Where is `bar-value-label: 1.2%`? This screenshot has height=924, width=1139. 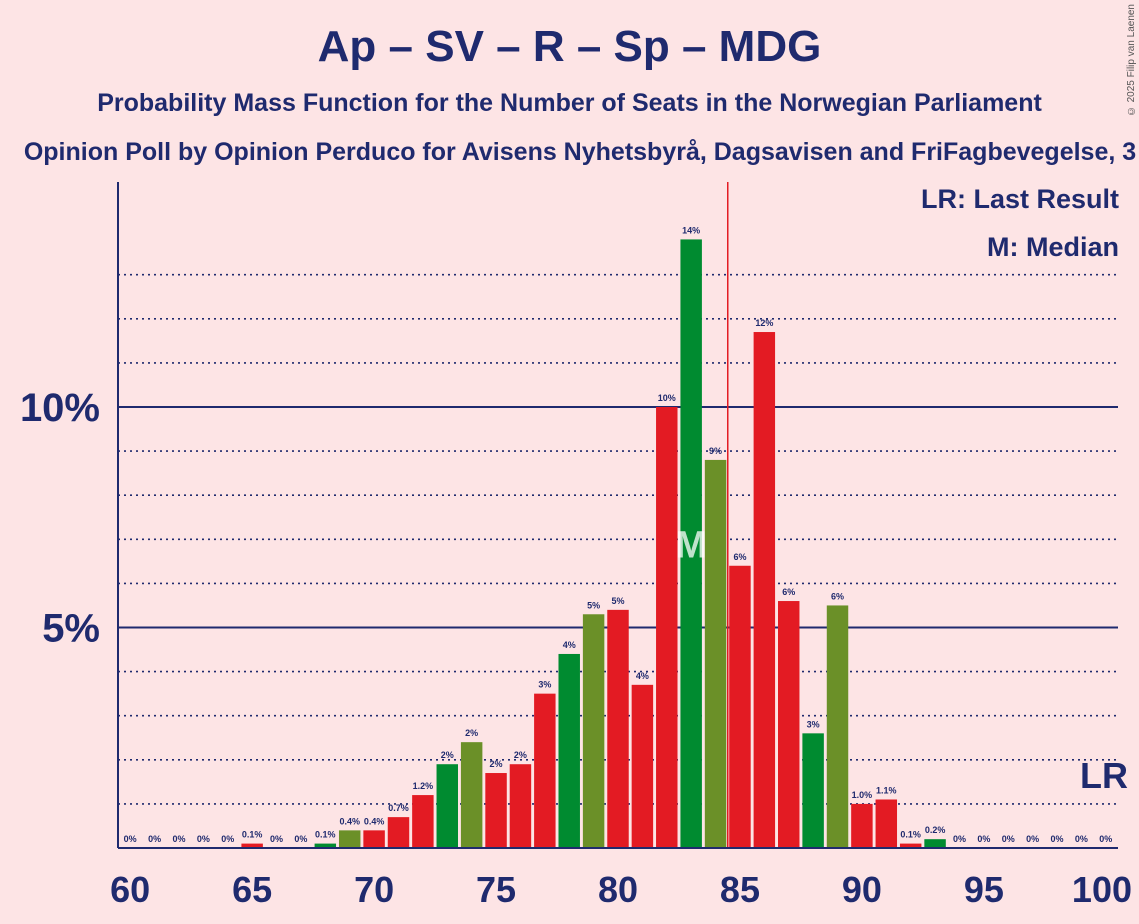
bar-value-label: 1.2% is located at coordinates (423, 786).